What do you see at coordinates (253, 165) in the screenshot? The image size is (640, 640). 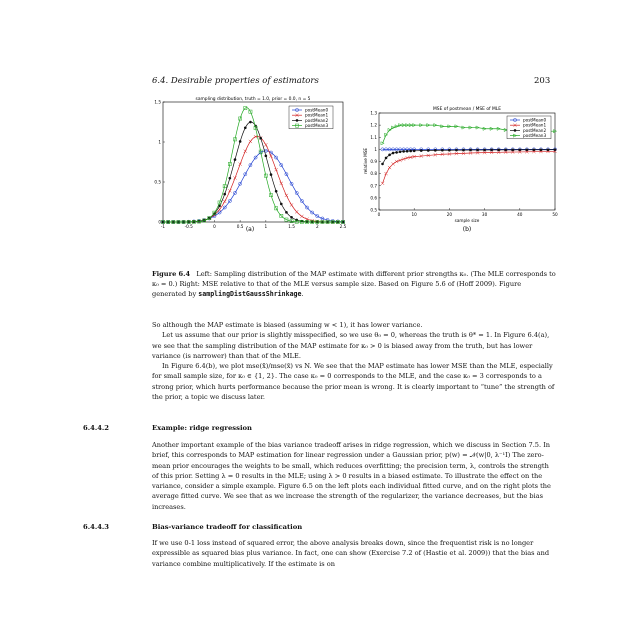 I see `series-line-postMean3` at bounding box center [253, 165].